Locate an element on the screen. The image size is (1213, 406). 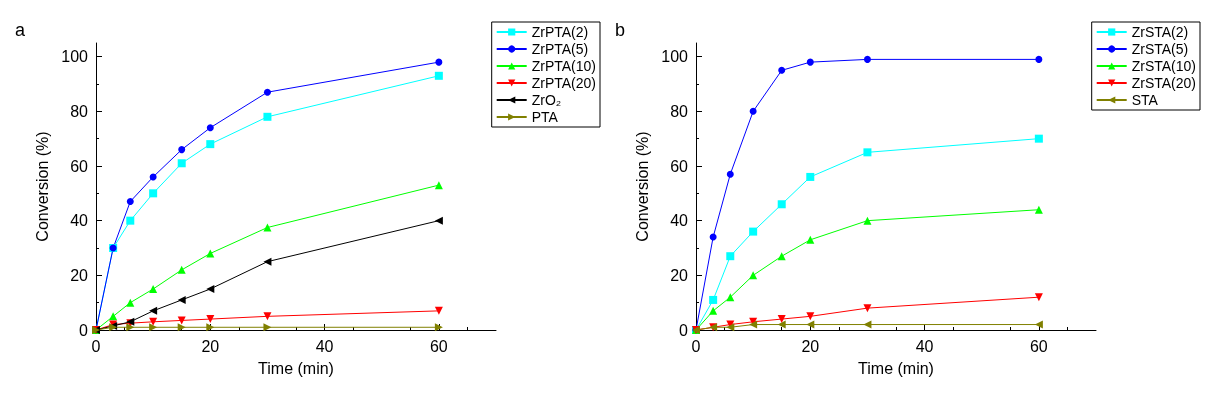
legend-label: STA is located at coordinates (1145, 100).